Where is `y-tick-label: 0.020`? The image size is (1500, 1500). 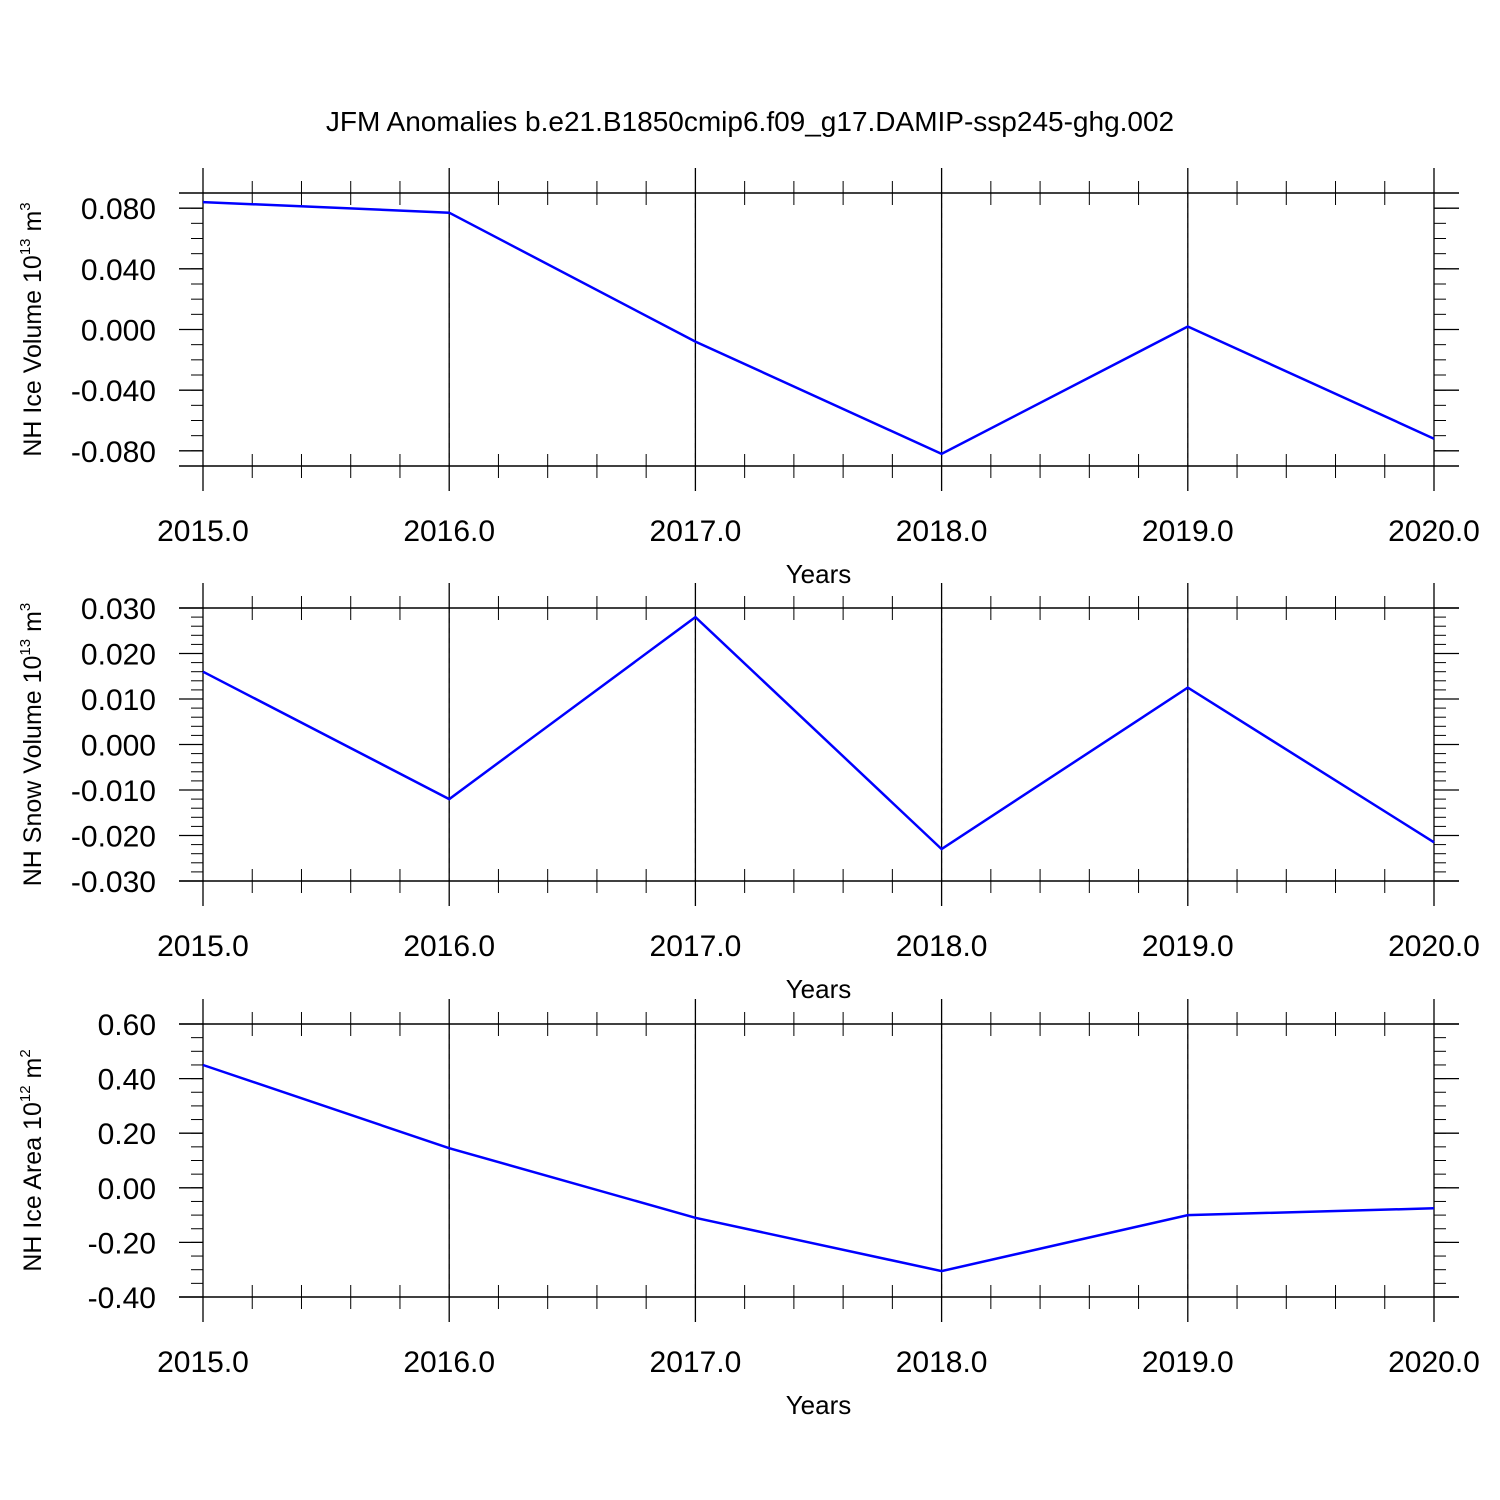
y-tick-label: 0.020 is located at coordinates (118, 655).